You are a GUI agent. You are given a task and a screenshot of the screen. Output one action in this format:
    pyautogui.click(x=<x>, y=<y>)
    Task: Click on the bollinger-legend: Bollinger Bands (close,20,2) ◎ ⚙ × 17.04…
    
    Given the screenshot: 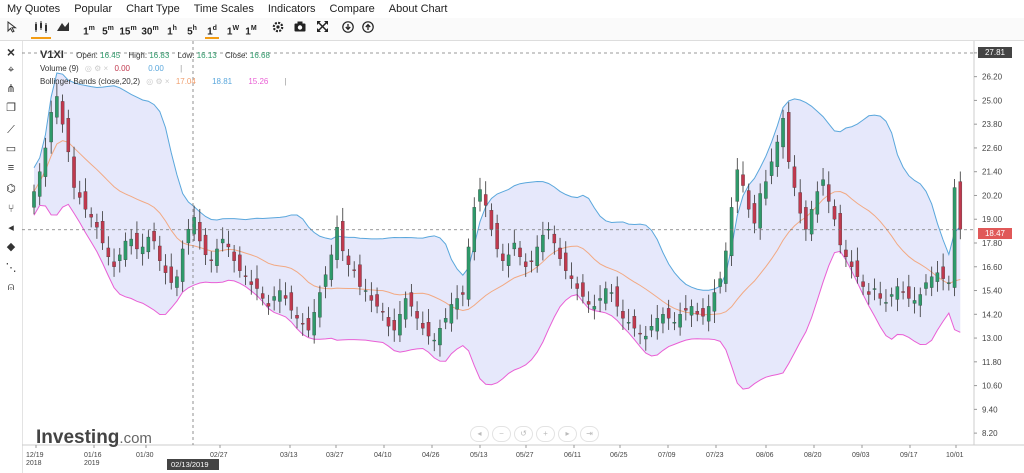 What is the action you would take?
    pyautogui.click(x=163, y=81)
    